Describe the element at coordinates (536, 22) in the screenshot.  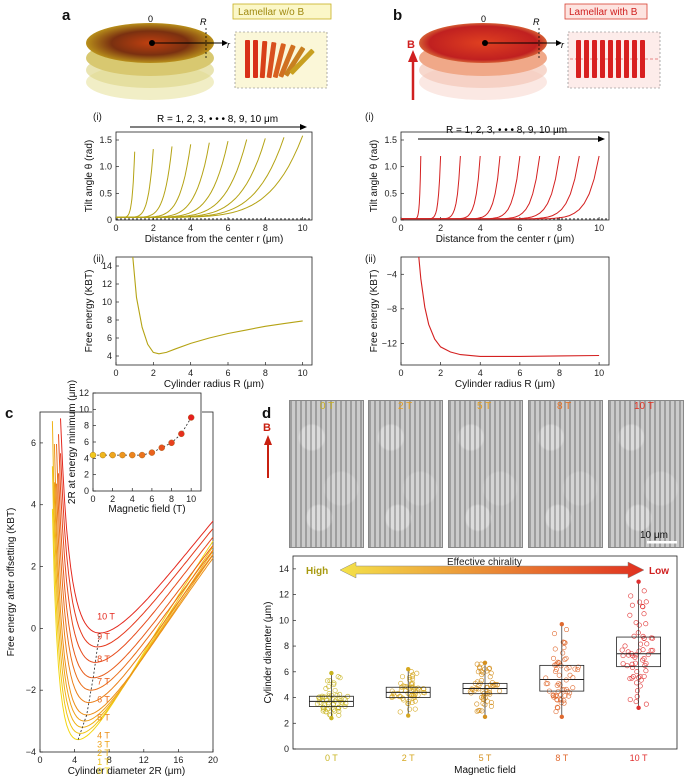
I see `radius-label-b: R` at that location.